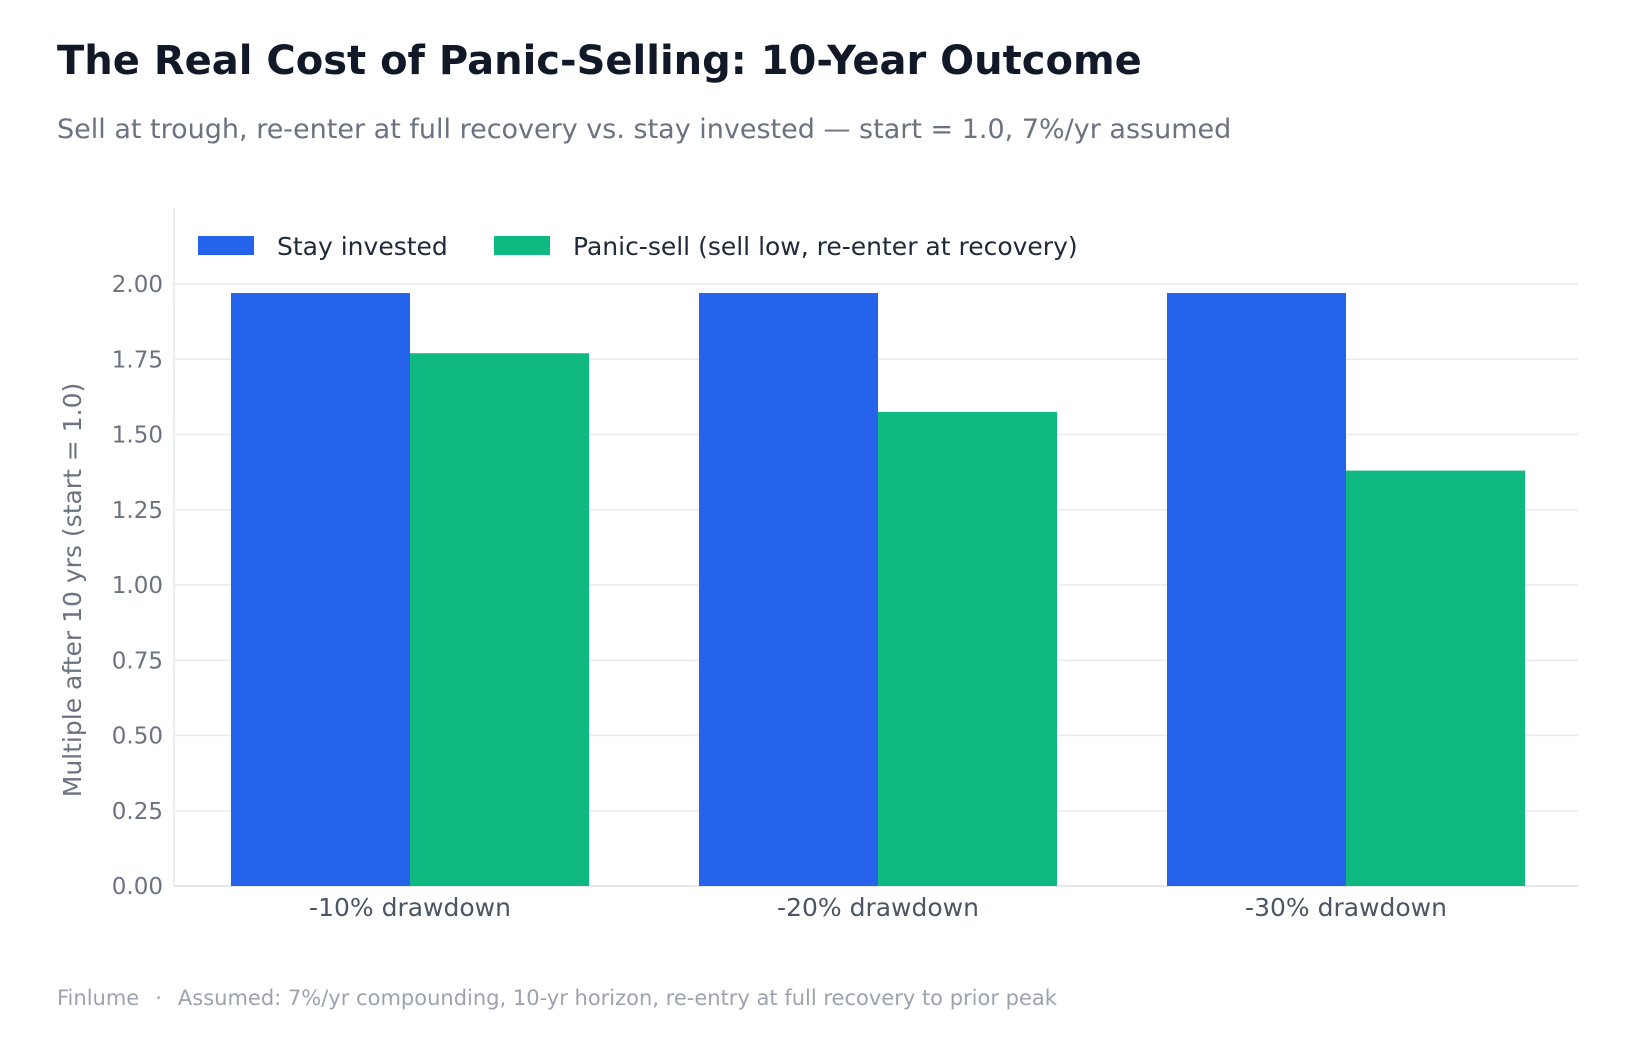 The image size is (1639, 1040). I want to click on y-axis-label: Multiple after 10 yrs (start = 1.0), so click(72, 590).